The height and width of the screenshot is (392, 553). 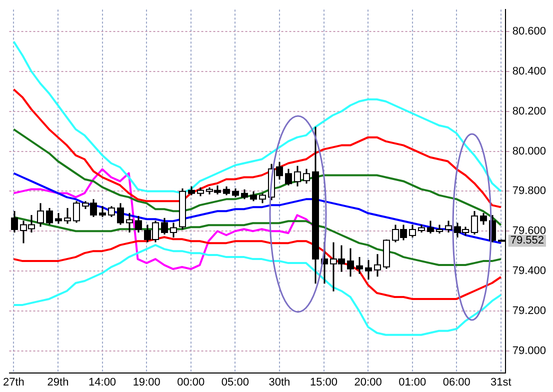 I want to click on y-tick-label: 79.200, so click(x=529, y=310).